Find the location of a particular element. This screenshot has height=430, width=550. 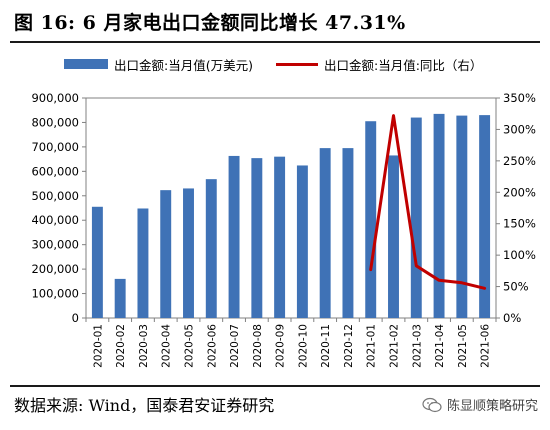

x-tick-label: 2020-01 is located at coordinates (98, 346).